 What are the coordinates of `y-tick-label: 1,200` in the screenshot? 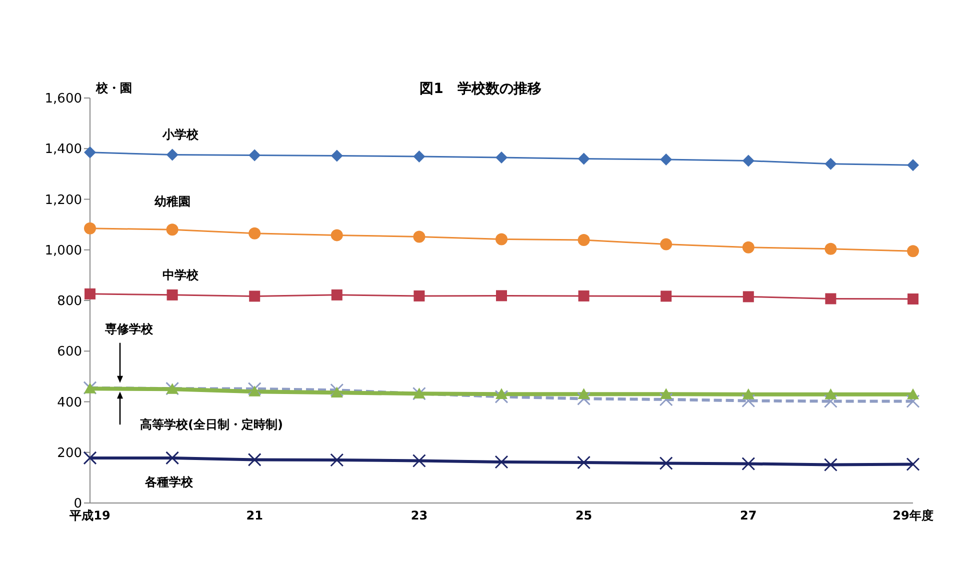 It's located at (63, 200).